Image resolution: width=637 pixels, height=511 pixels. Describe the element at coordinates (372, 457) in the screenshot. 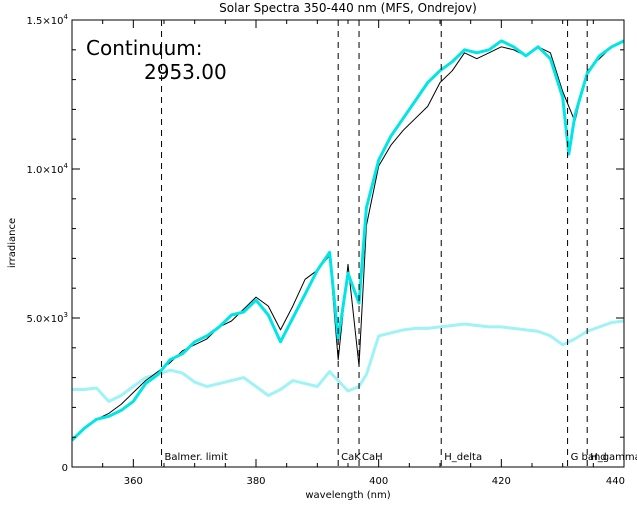

I see `reference-line-label: CaH` at that location.